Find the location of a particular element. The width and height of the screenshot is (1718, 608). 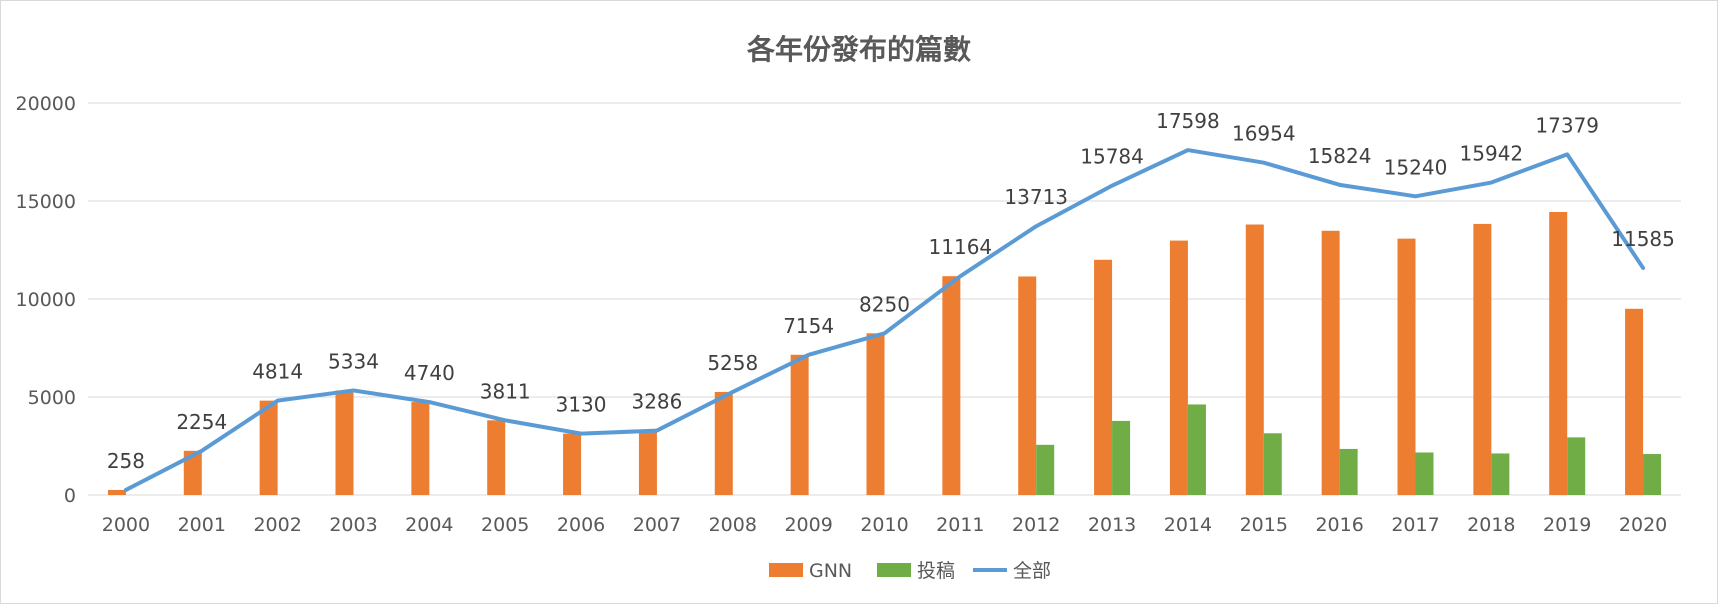

data-label: 17598 is located at coordinates (1188, 121).